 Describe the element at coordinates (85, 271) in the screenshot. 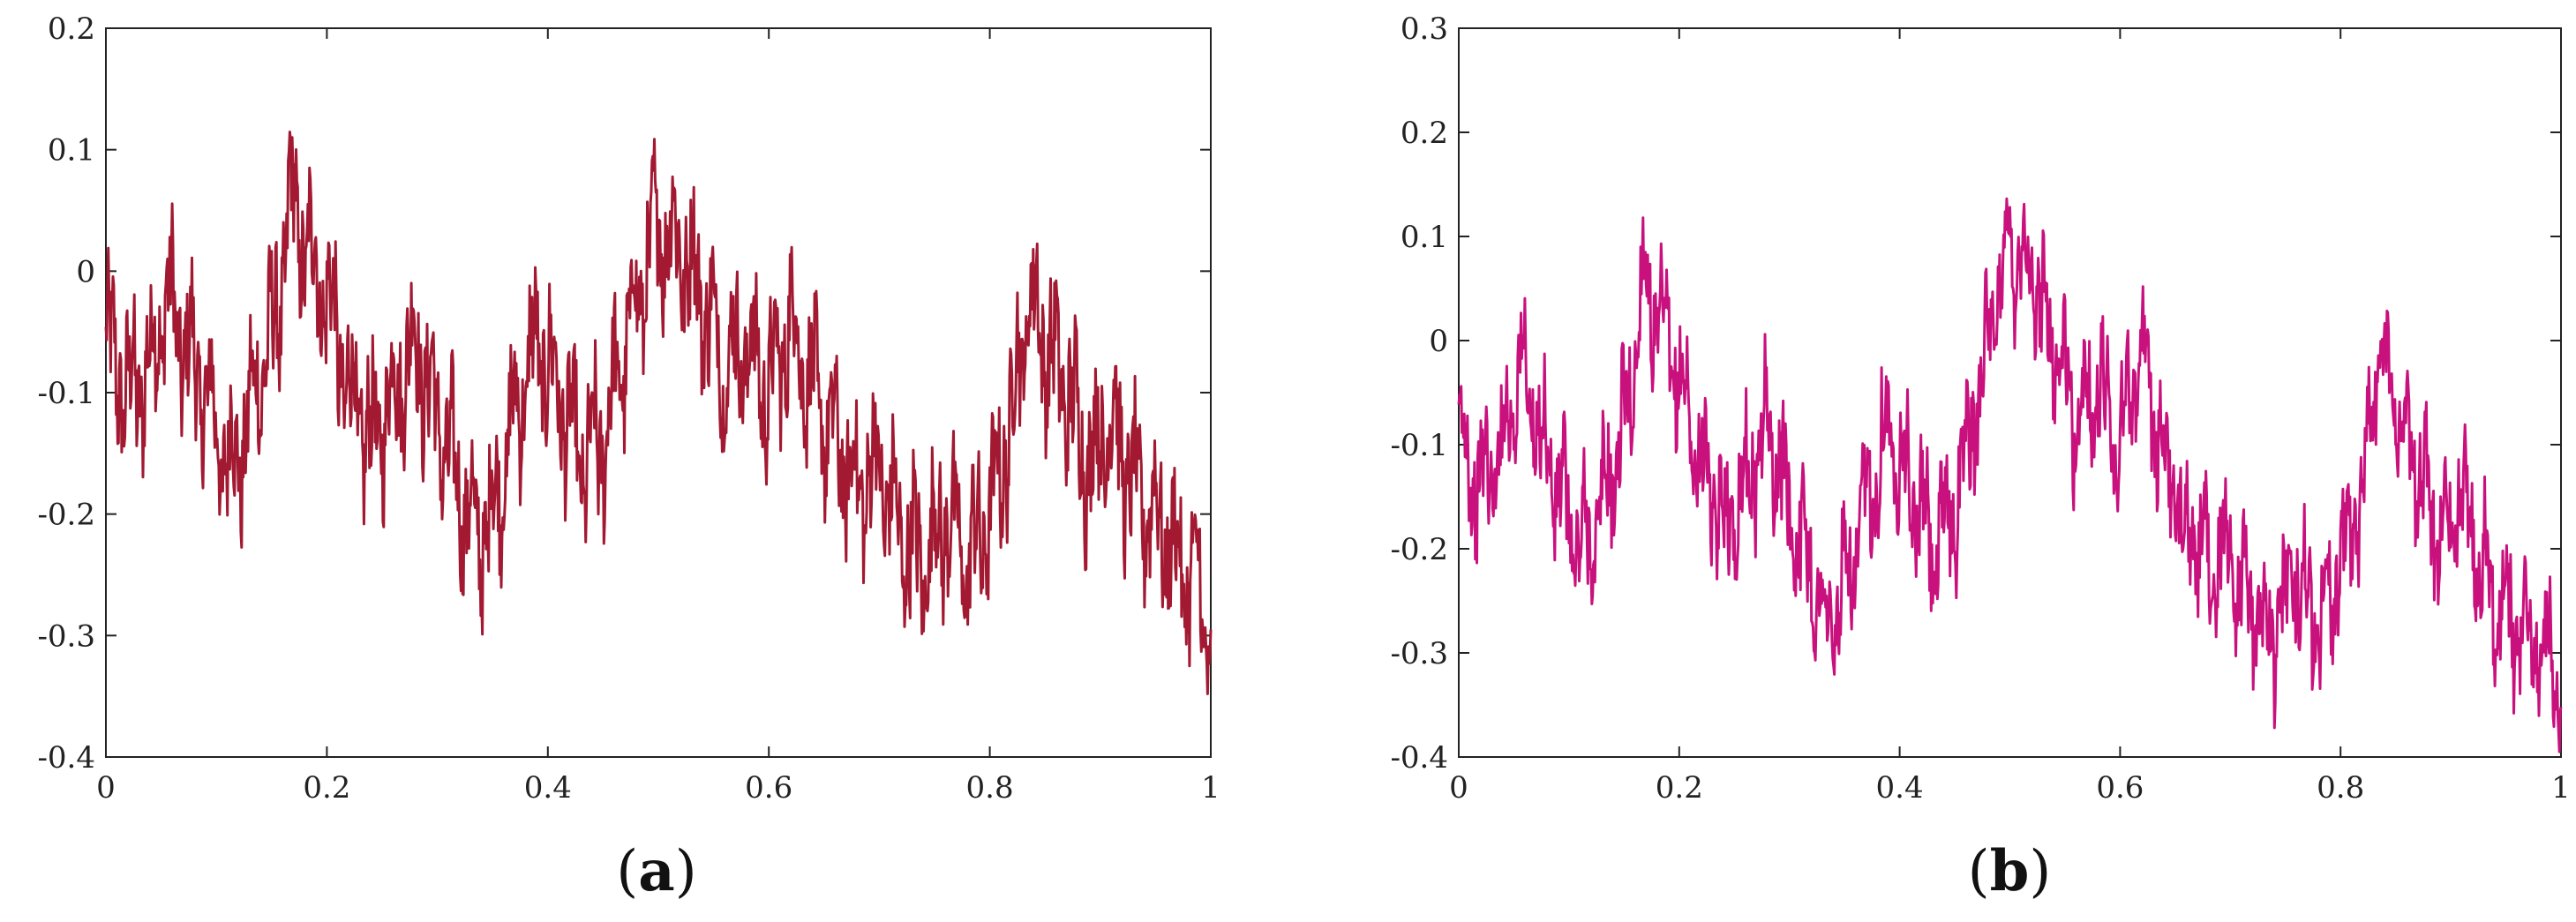

I see `y-tick-label-a: 0` at that location.